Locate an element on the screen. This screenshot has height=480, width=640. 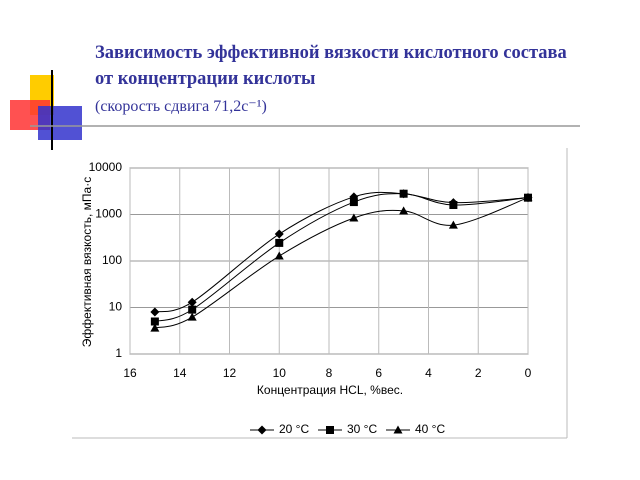
legend-label: 30 °C is located at coordinates (362, 429).